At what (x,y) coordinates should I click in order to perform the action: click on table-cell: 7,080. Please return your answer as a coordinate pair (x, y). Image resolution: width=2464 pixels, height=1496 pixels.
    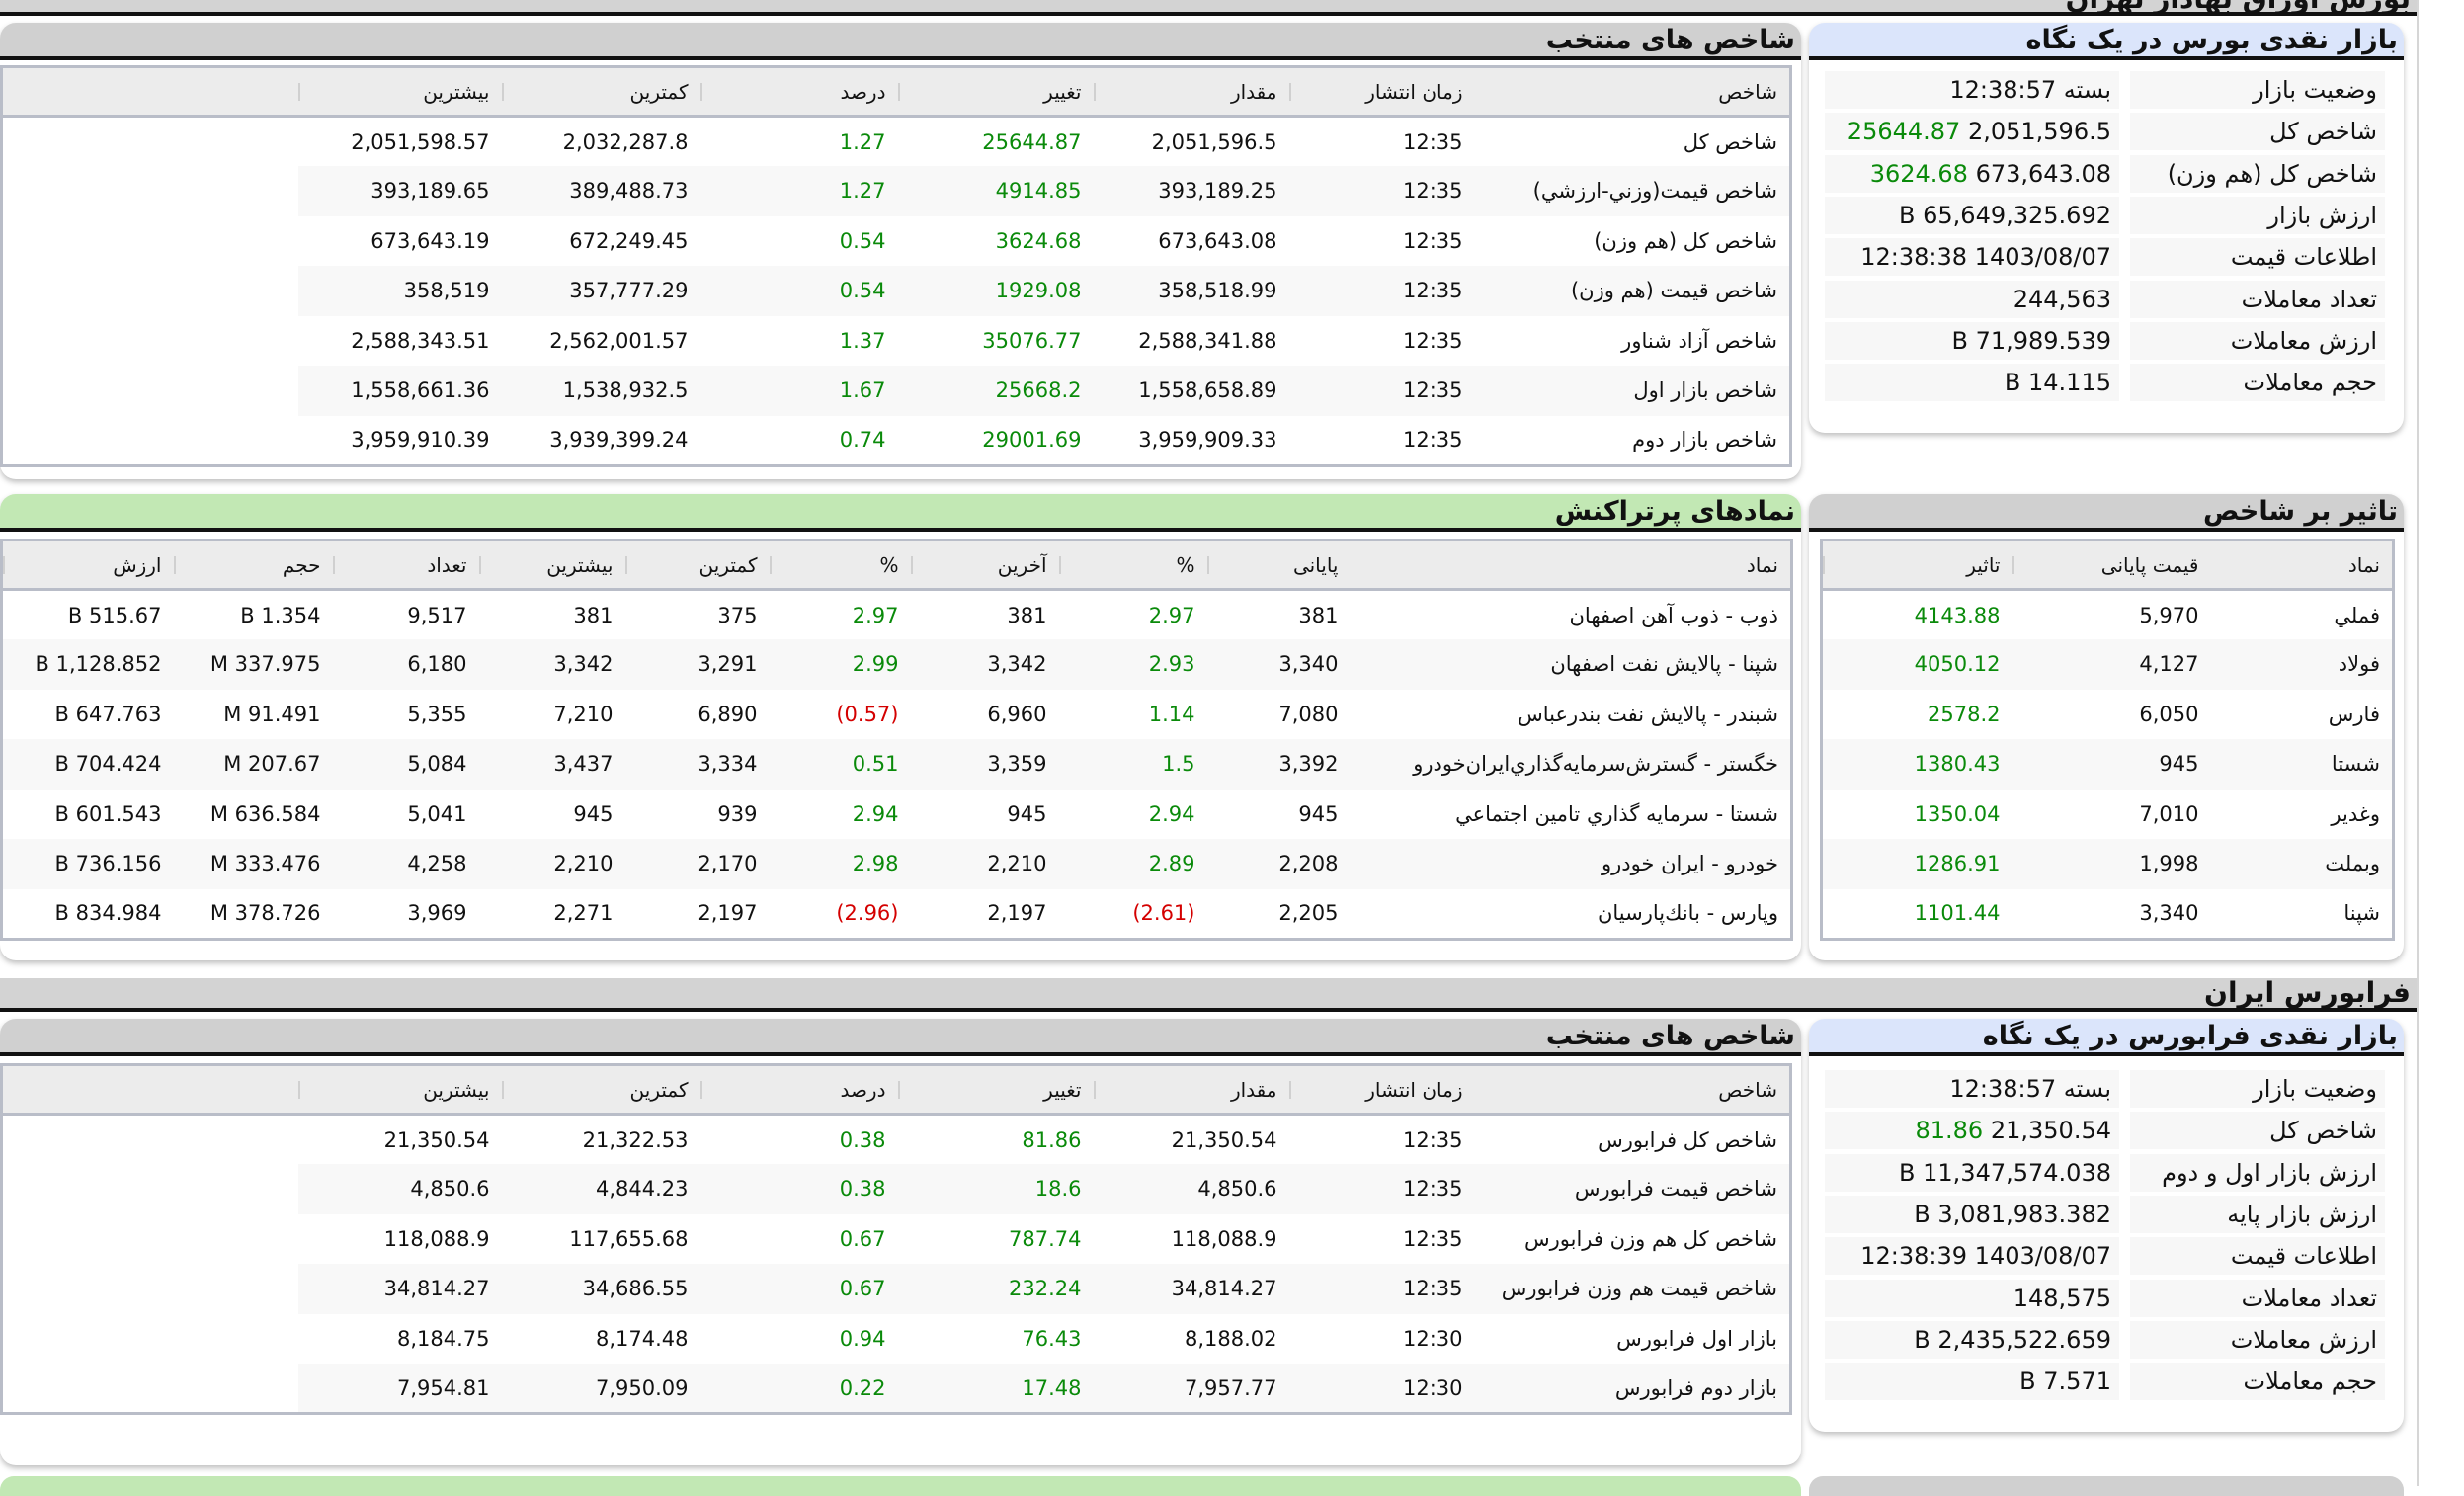
    Looking at the image, I should click on (1308, 714).